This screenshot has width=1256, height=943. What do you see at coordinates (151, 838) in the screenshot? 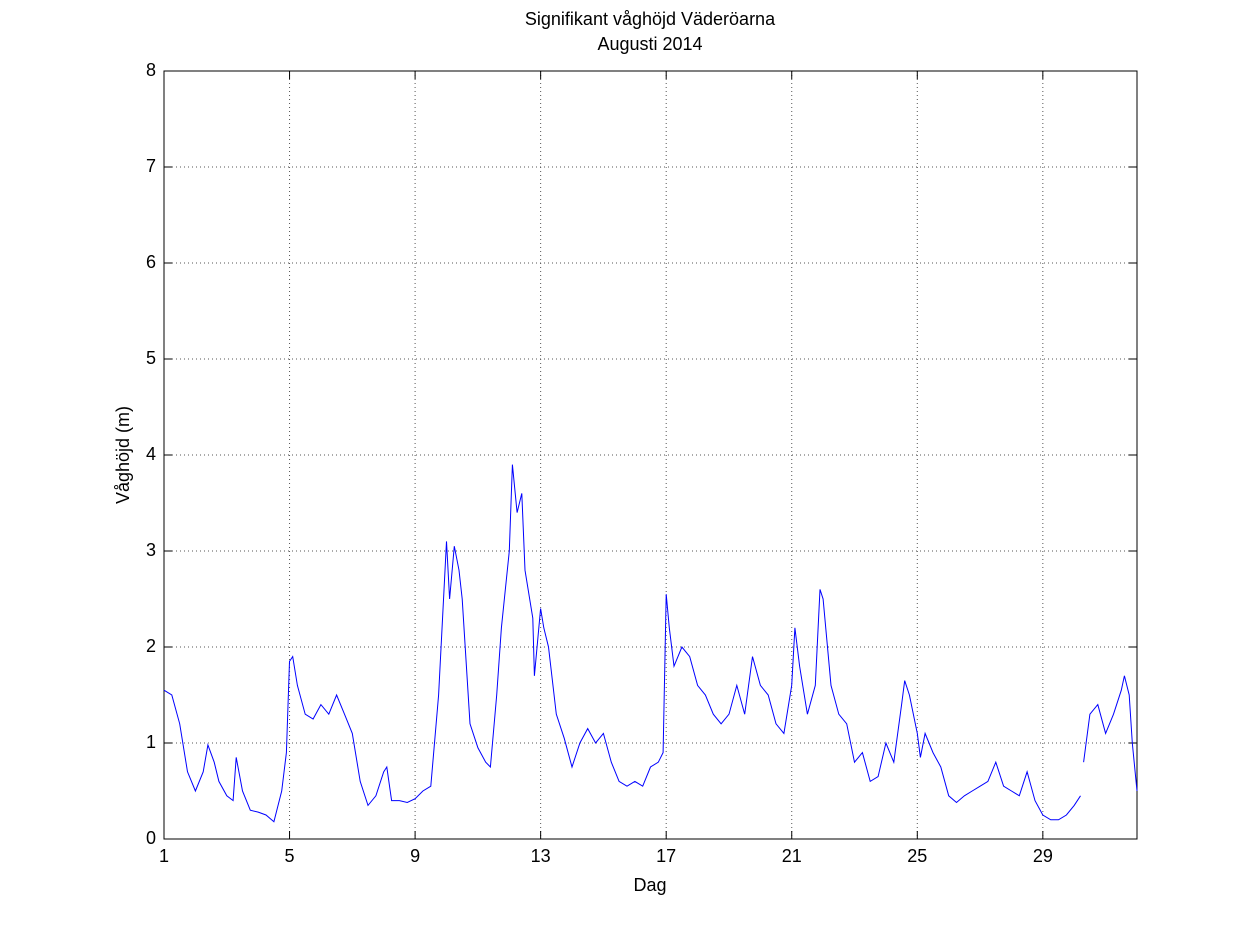
I see `y-tick-label: 0` at bounding box center [151, 838].